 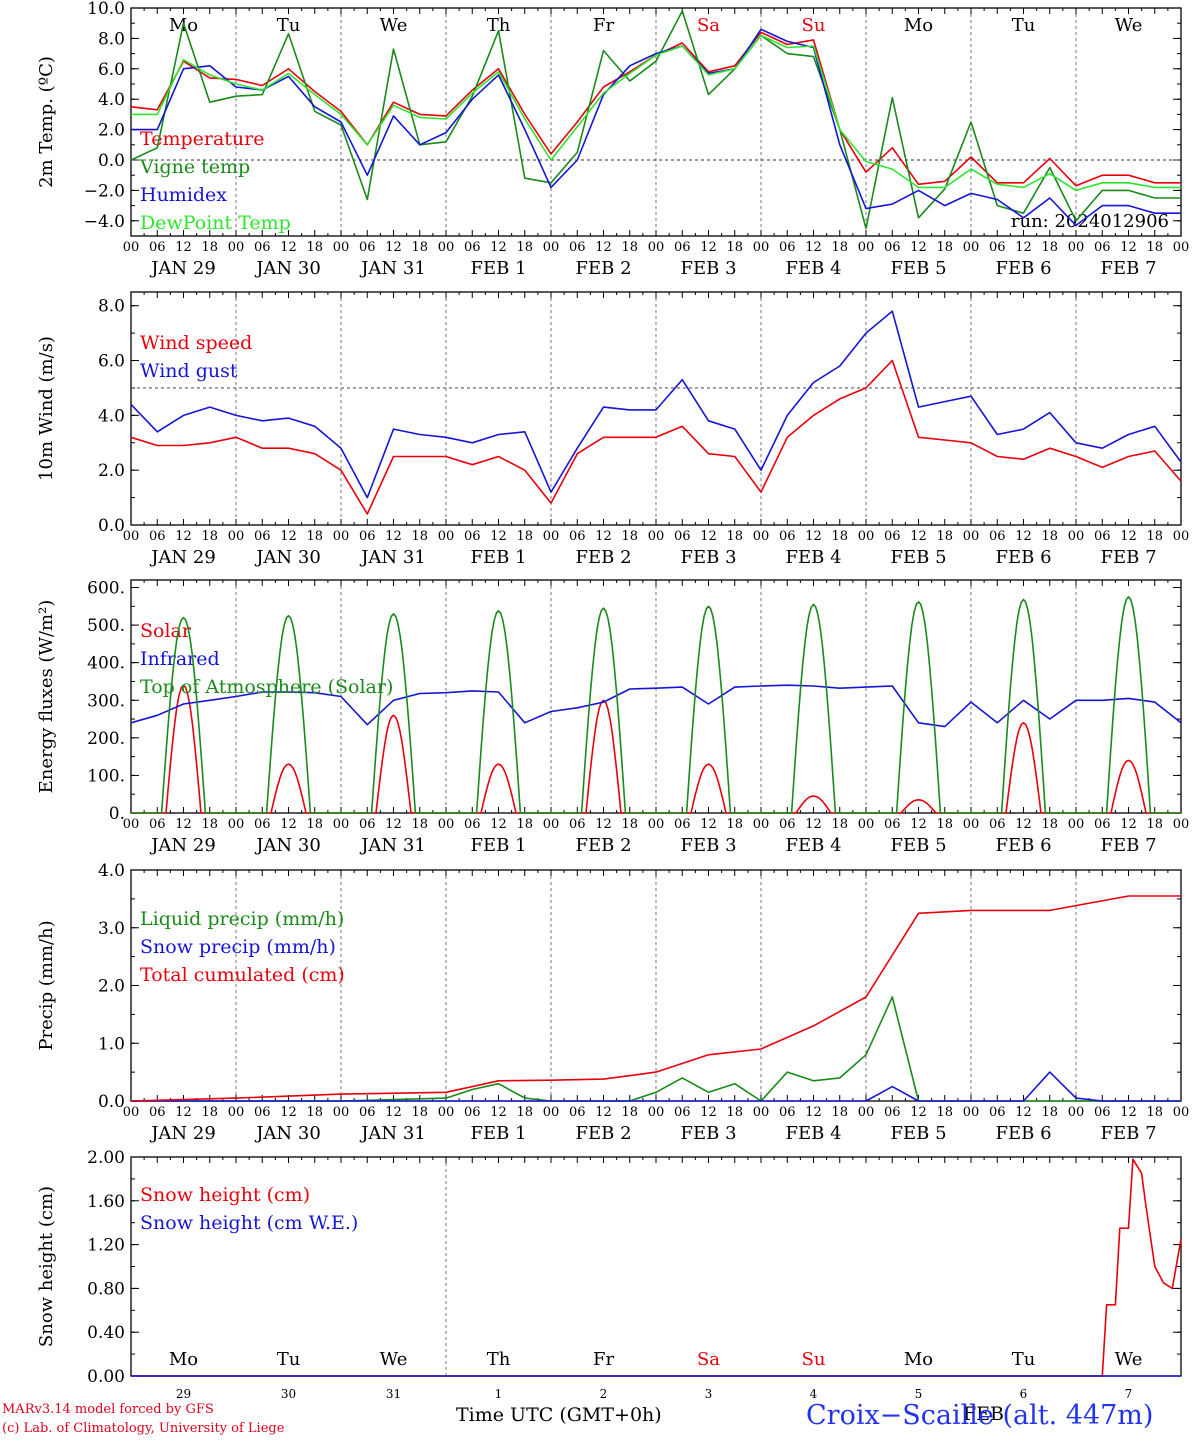 I want to click on weekday-label: Th, so click(x=499, y=25).